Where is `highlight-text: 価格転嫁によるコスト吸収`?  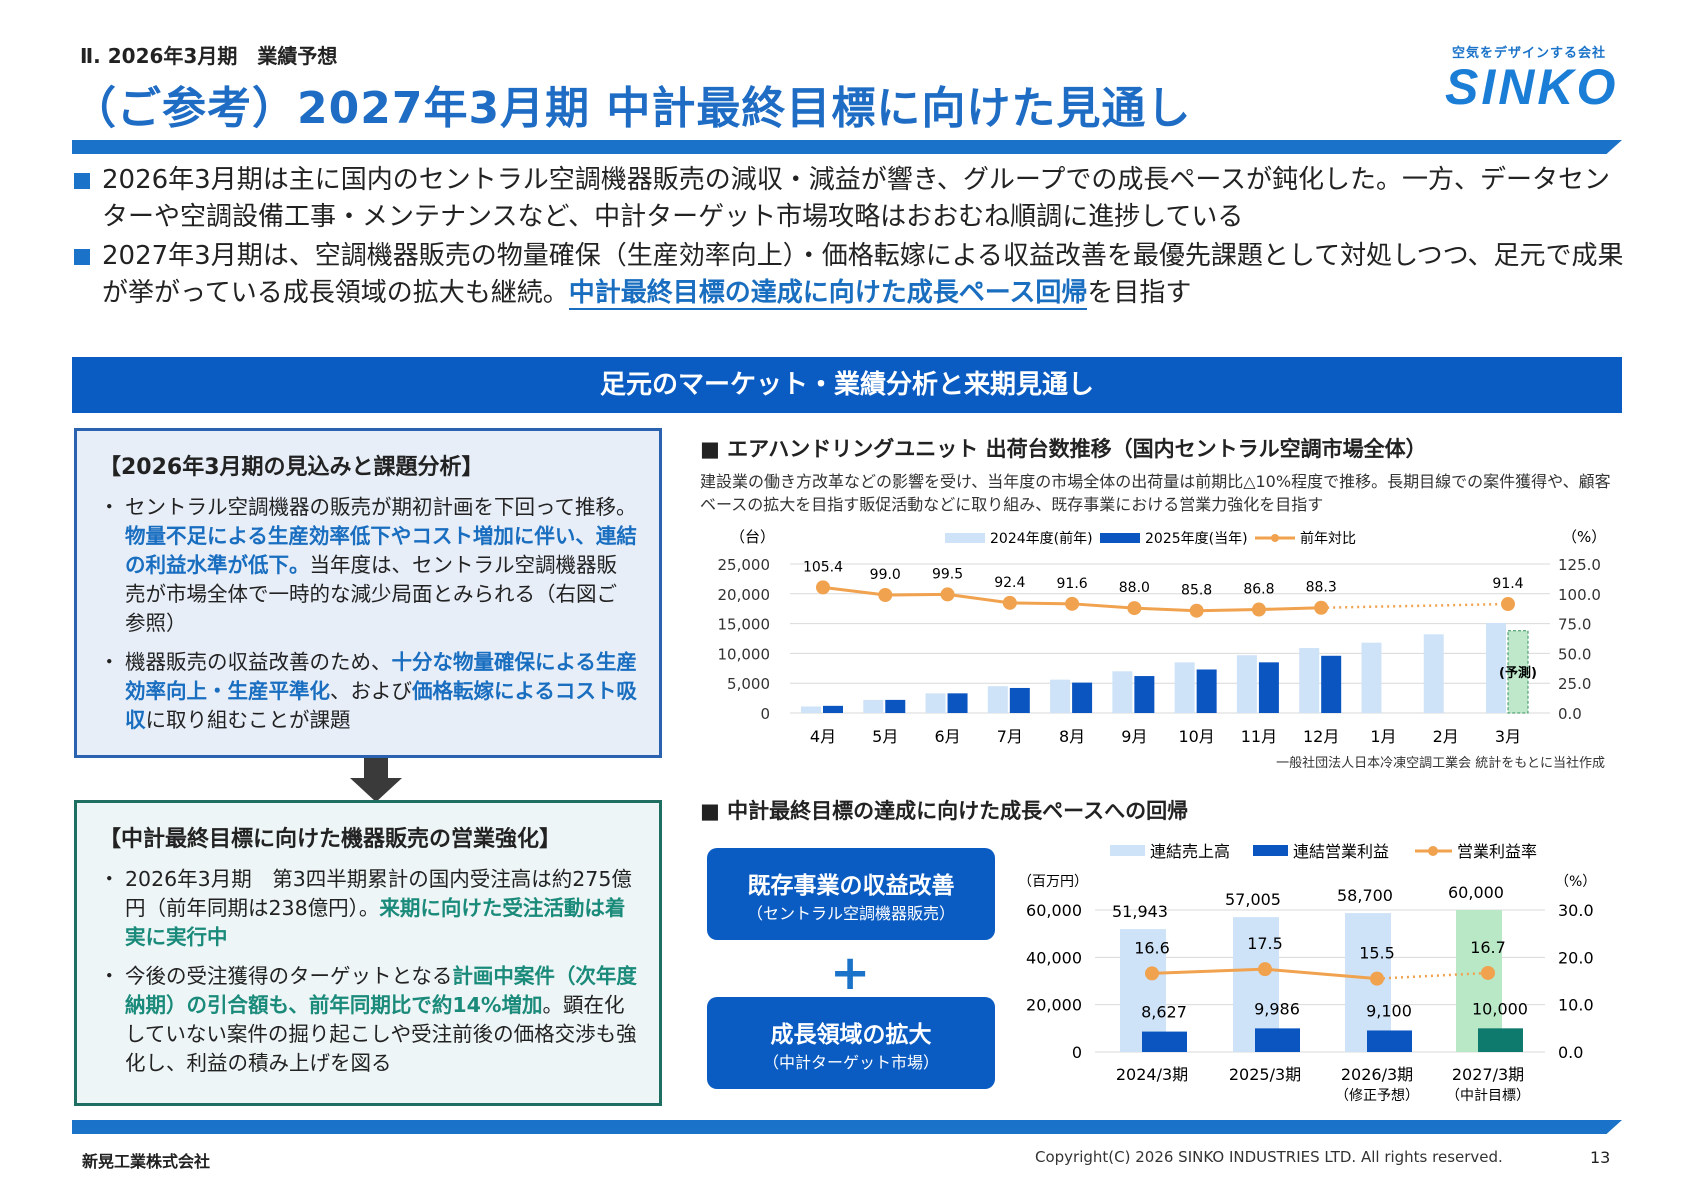
highlight-text: 価格転嫁によるコスト吸収 is located at coordinates (381, 705).